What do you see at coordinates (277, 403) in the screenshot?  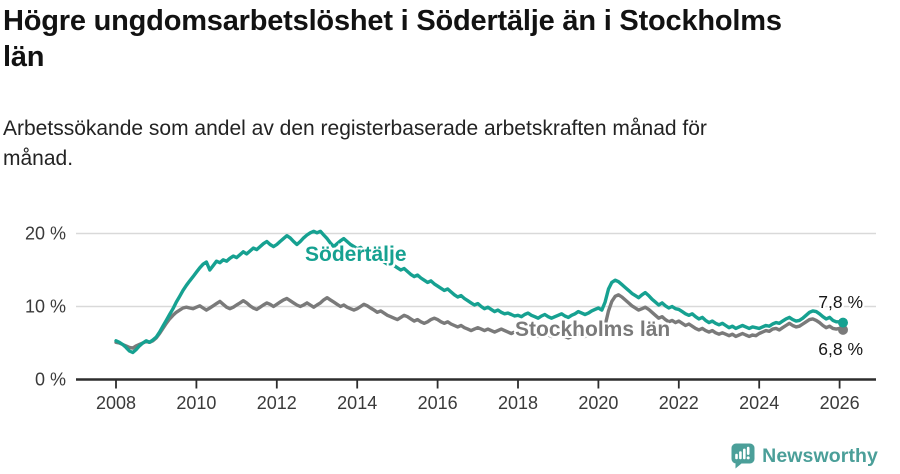 I see `x-axis-tick-label: 2012` at bounding box center [277, 403].